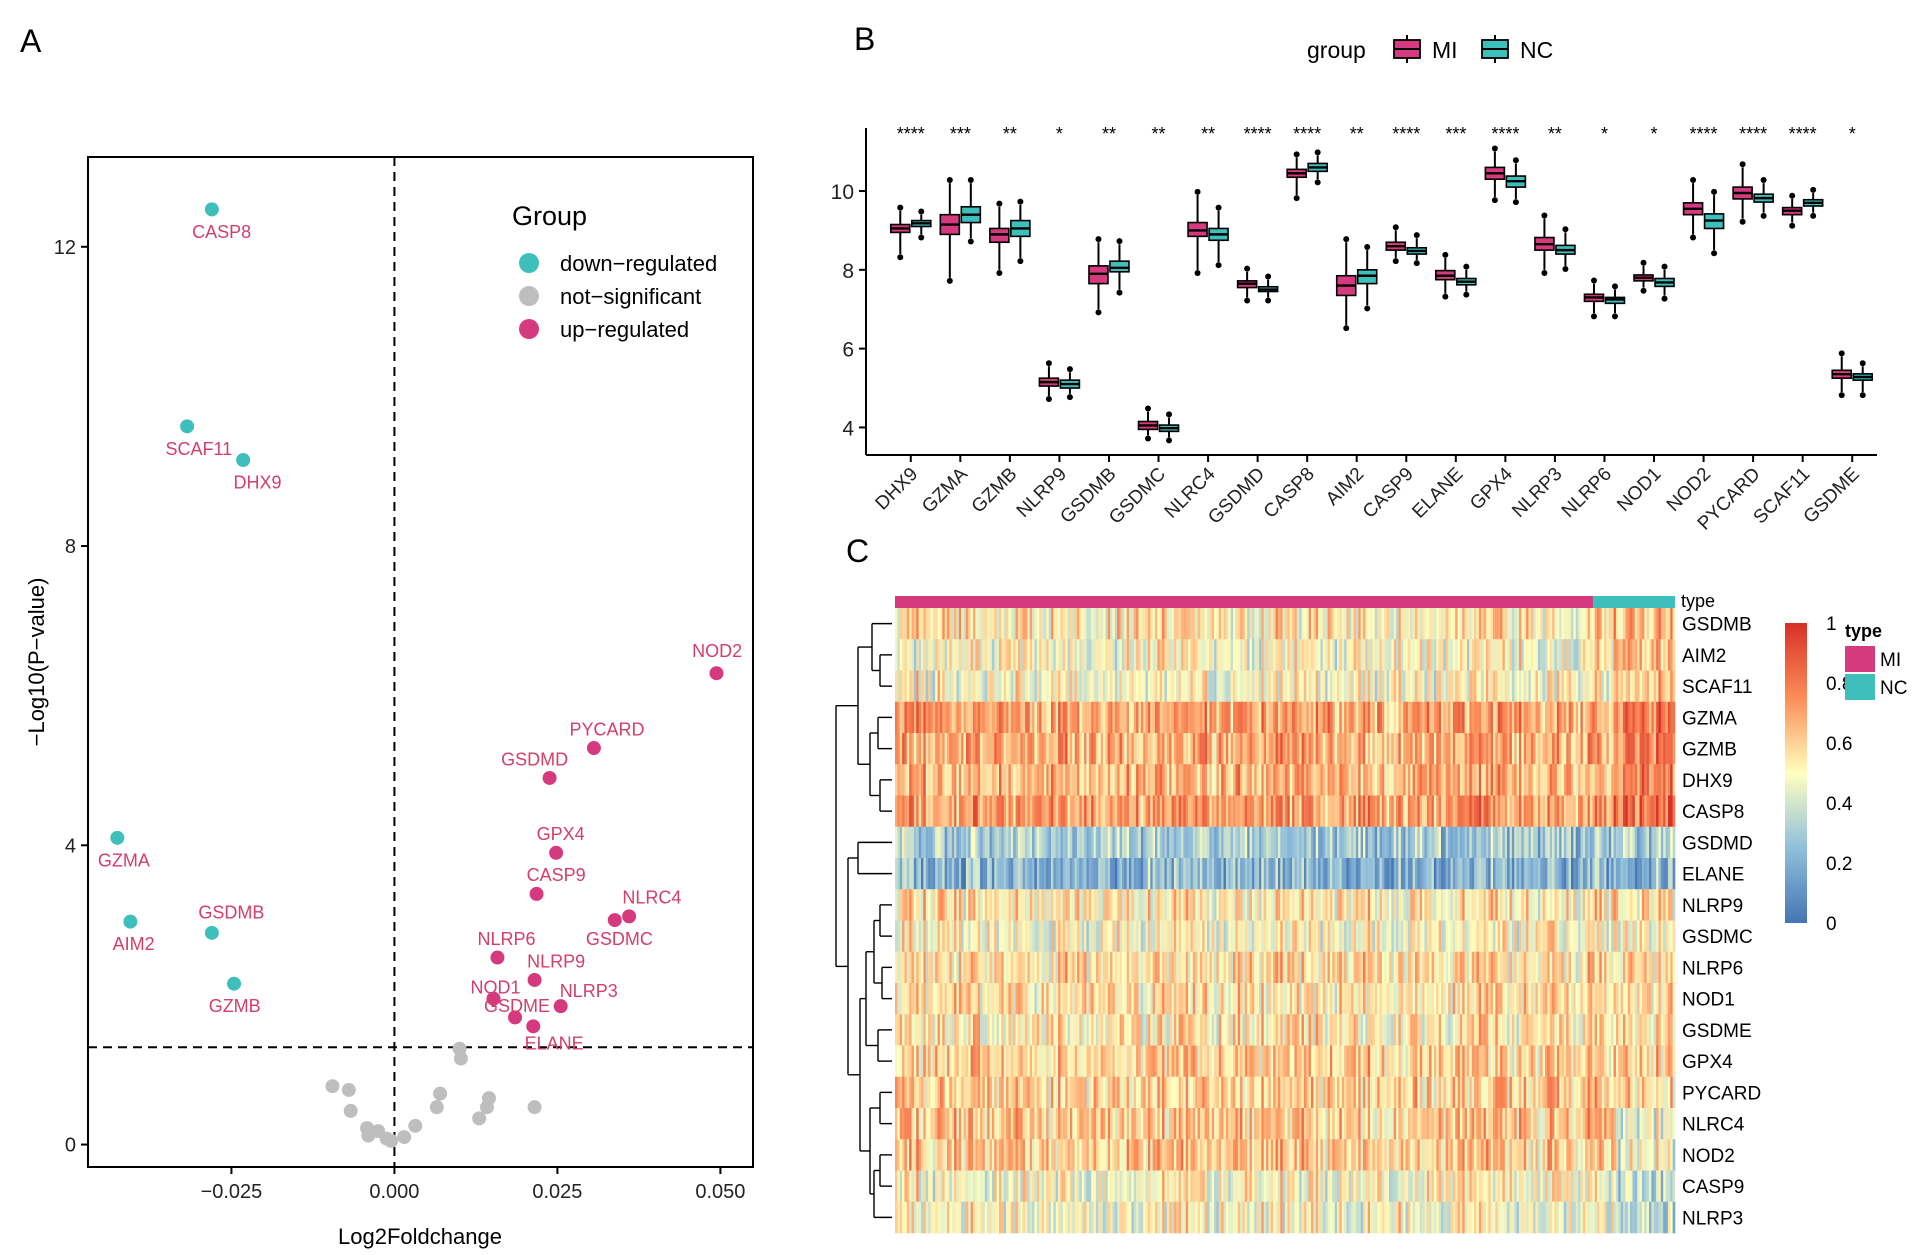 The image size is (1919, 1255). What do you see at coordinates (1587, 493) in the screenshot?
I see `boxplot-x-tick-label: NLRP6` at bounding box center [1587, 493].